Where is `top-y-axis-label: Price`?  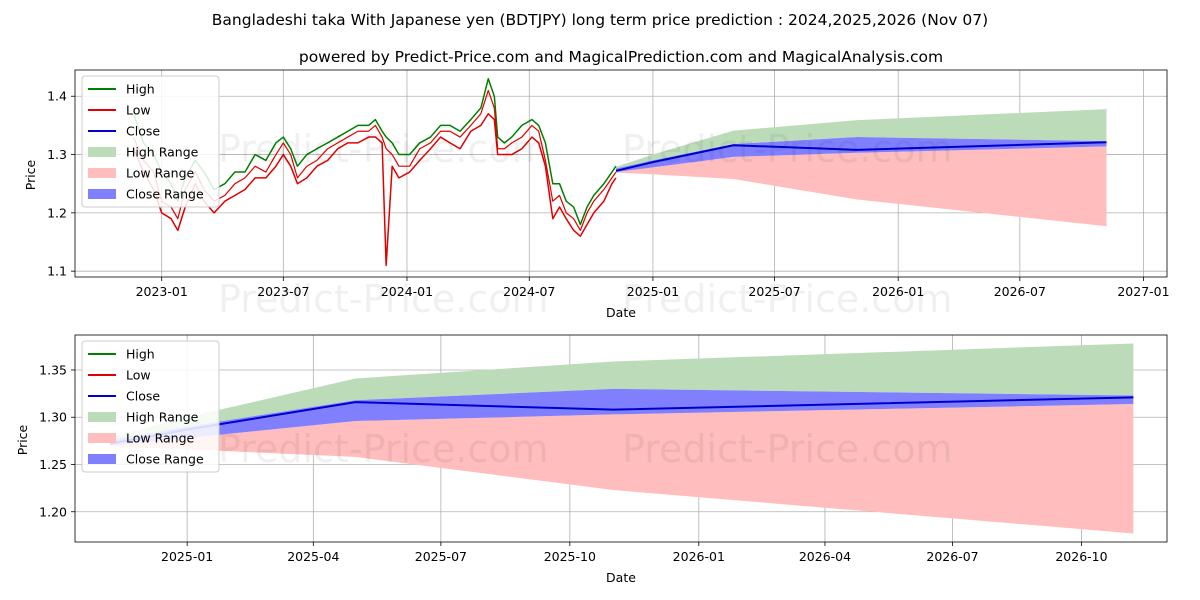 top-y-axis-label: Price is located at coordinates (30, 174).